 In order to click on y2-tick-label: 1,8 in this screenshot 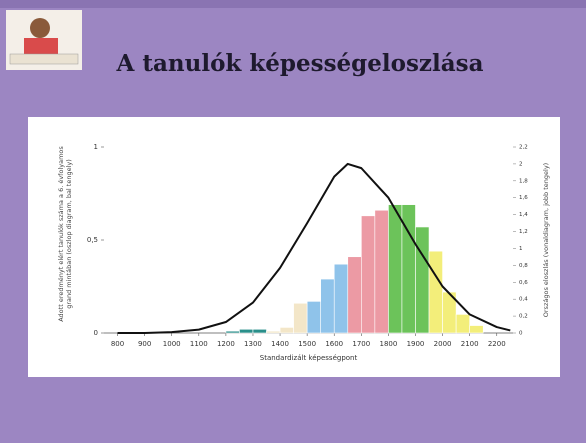, I will do `click(523, 181)`.